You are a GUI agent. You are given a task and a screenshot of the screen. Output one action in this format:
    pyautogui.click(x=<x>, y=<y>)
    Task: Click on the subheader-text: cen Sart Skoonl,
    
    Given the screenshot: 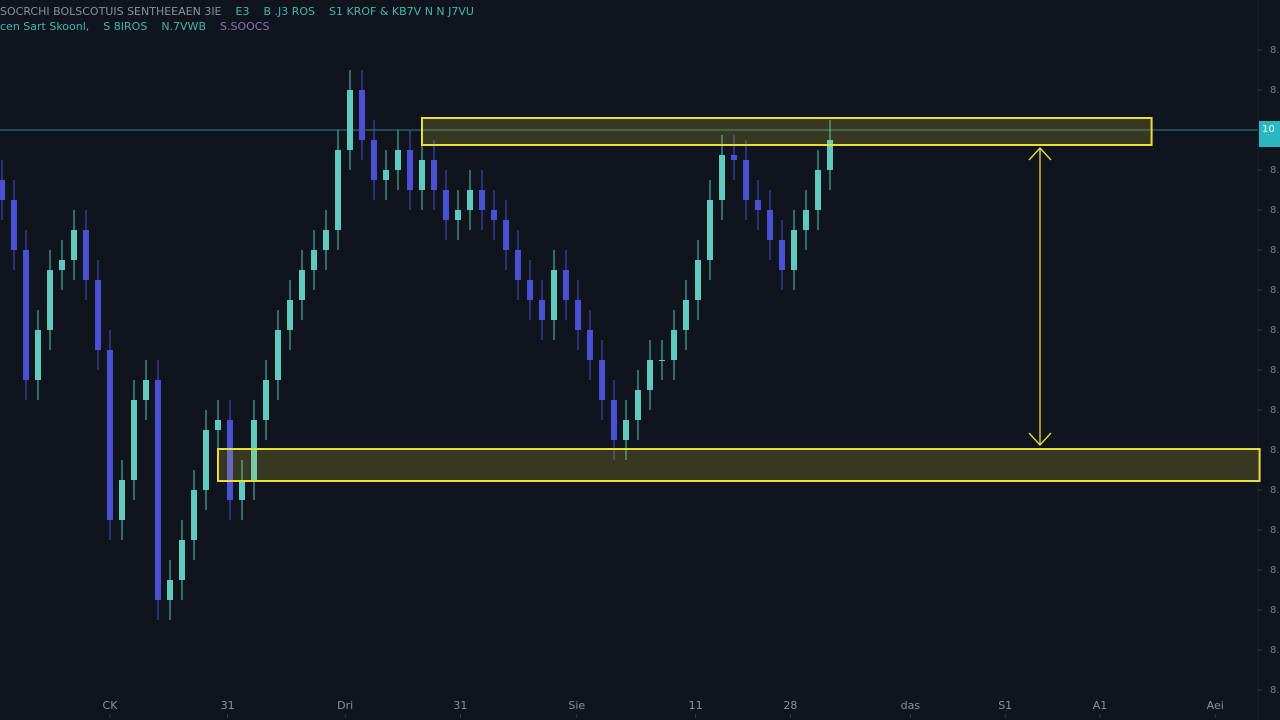 What is the action you would take?
    pyautogui.click(x=44, y=26)
    